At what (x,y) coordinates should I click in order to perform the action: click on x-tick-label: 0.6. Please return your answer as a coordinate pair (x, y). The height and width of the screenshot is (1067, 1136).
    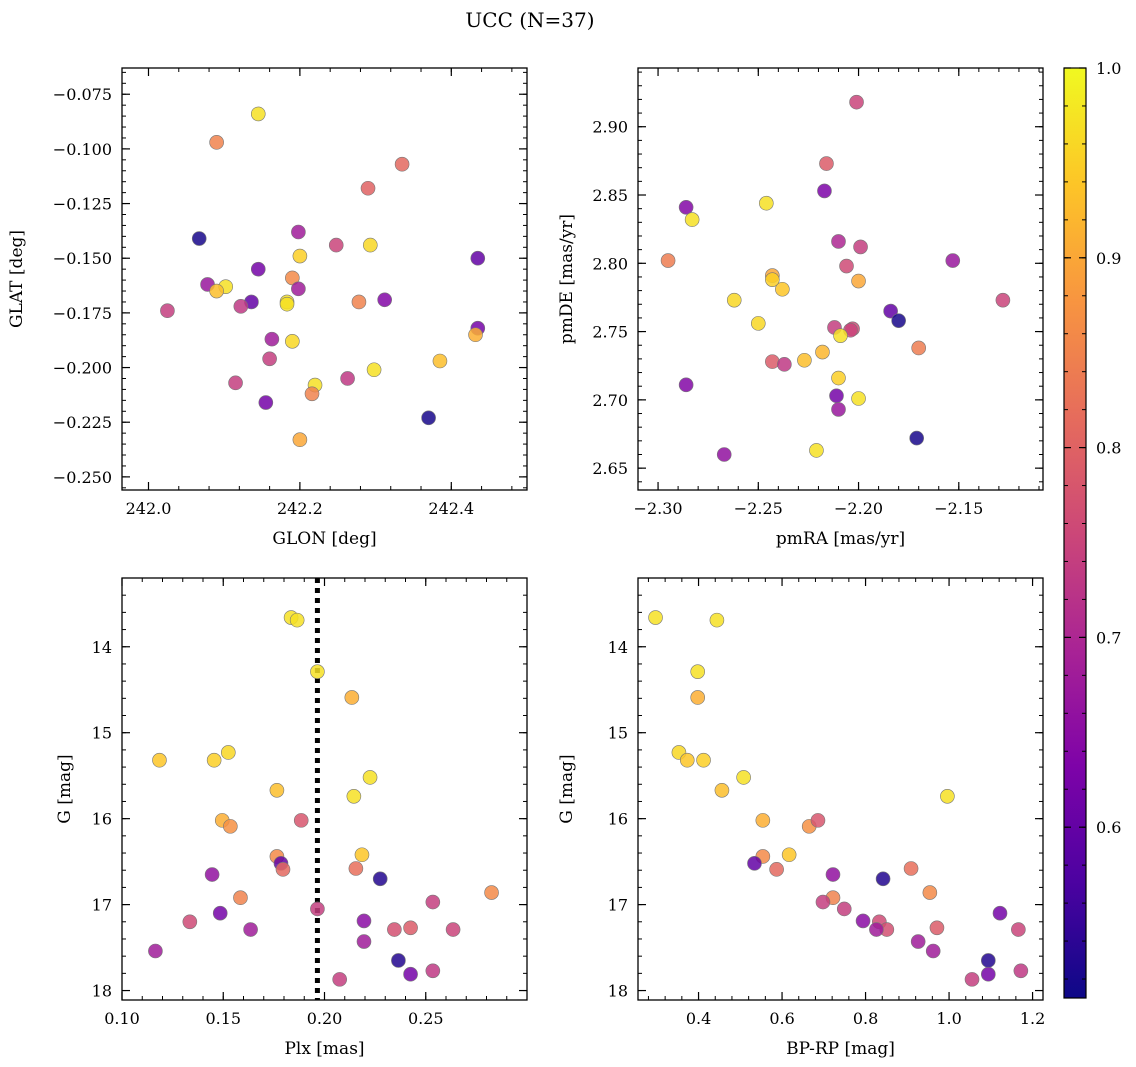
    Looking at the image, I should click on (781, 1018).